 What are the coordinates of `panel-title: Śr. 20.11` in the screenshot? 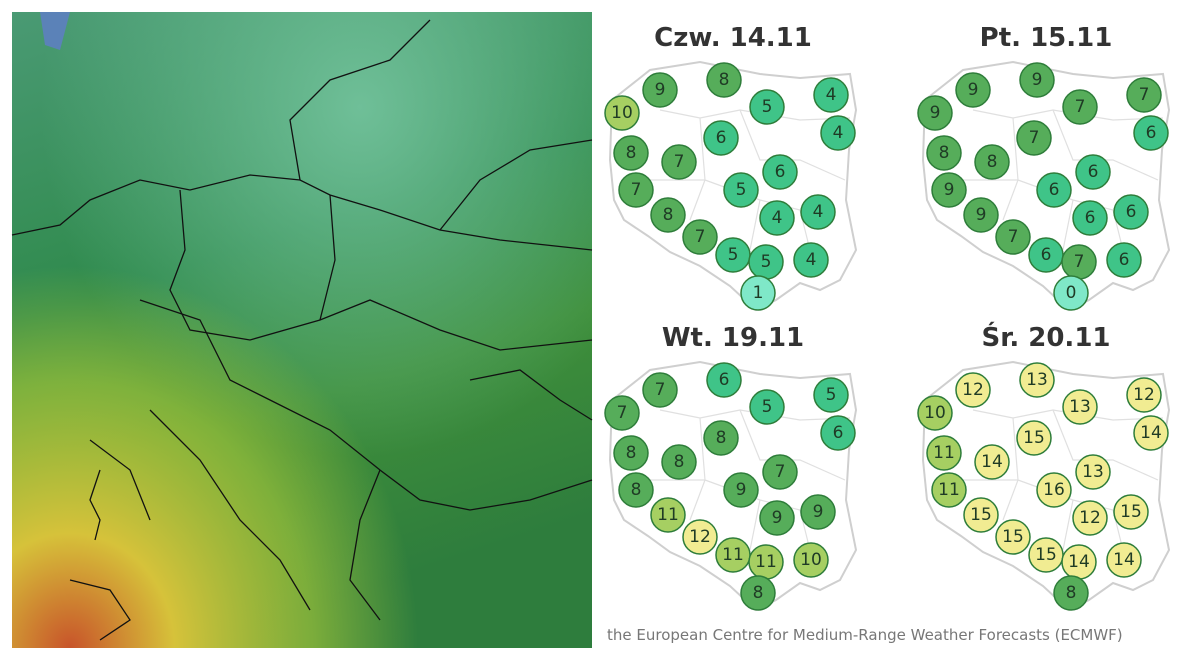 It's located at (1045, 337).